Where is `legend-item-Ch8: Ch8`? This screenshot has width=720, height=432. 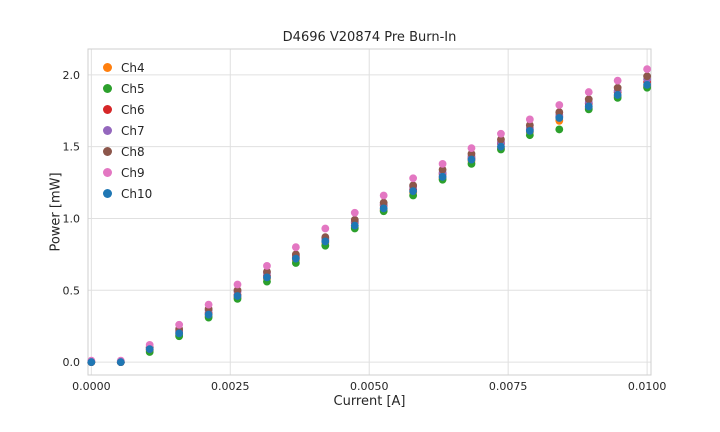 legend-item-Ch8: Ch8 is located at coordinates (127, 151).